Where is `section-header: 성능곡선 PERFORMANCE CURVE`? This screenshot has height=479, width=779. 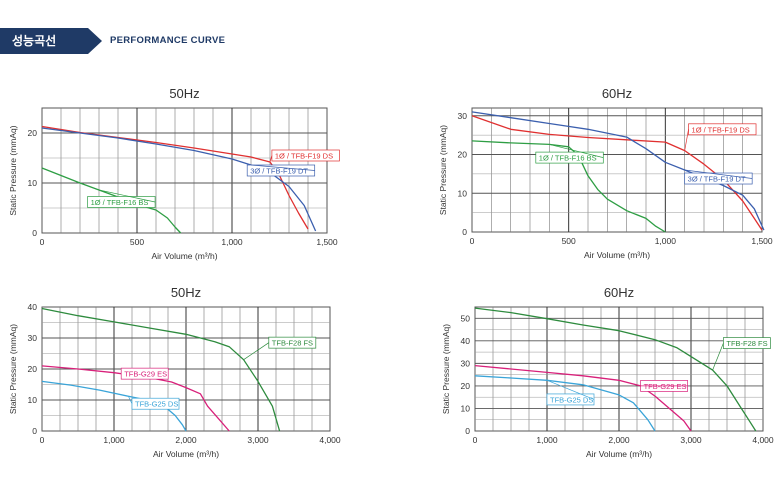
section-header: 성능곡선 PERFORMANCE CURVE is located at coordinates (389, 42).